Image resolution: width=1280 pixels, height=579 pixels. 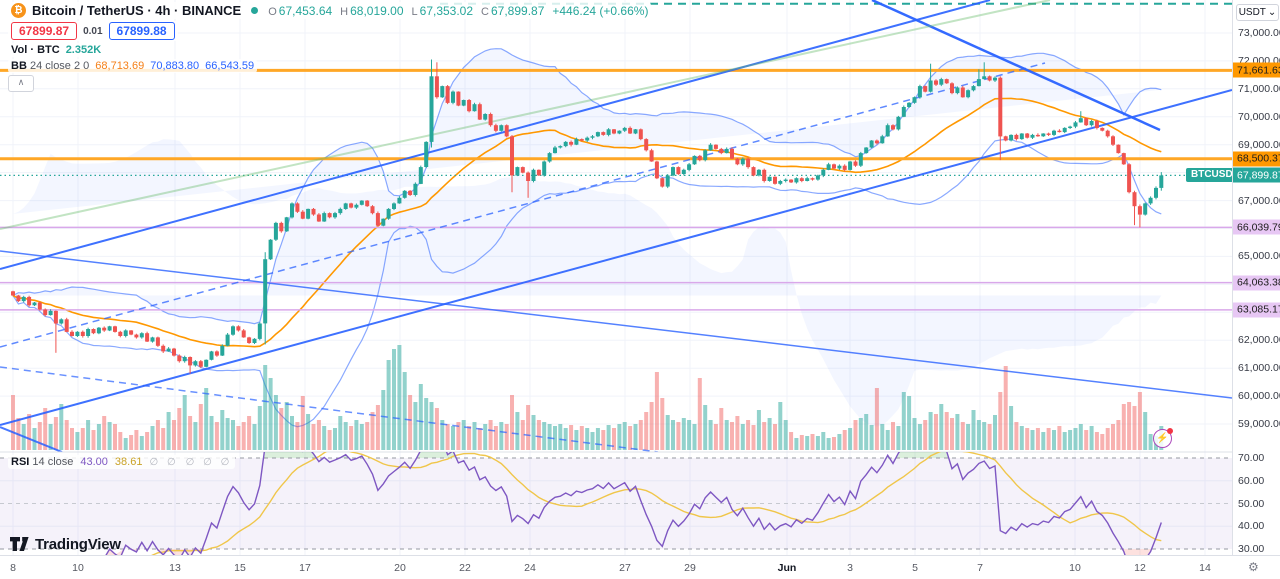 I want to click on price-axis-label: 61,000.00, so click(x=1259, y=368).